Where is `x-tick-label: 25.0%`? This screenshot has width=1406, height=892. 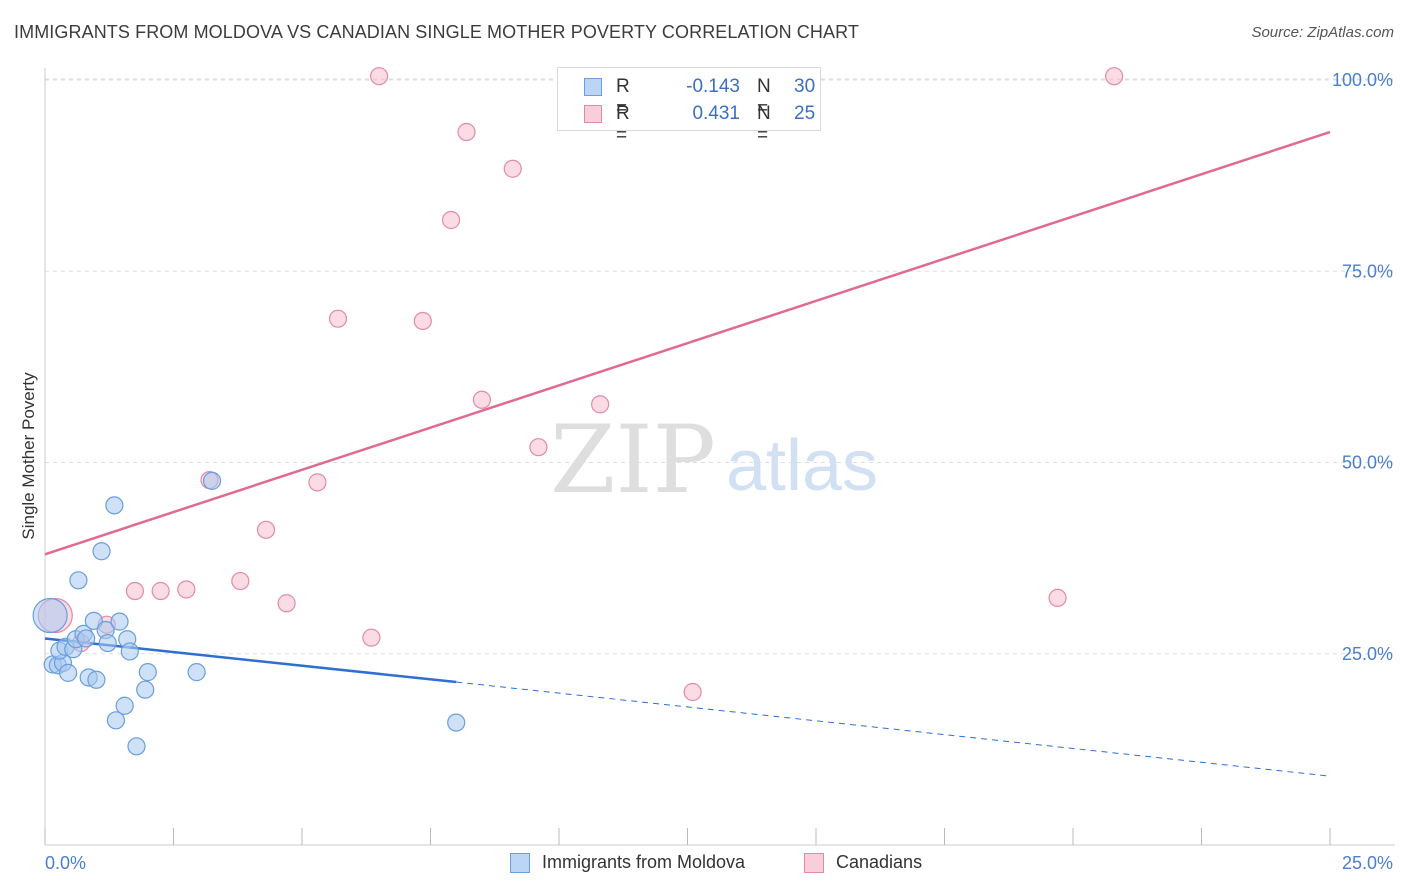
x-tick-label: 25.0% is located at coordinates (1367, 863).